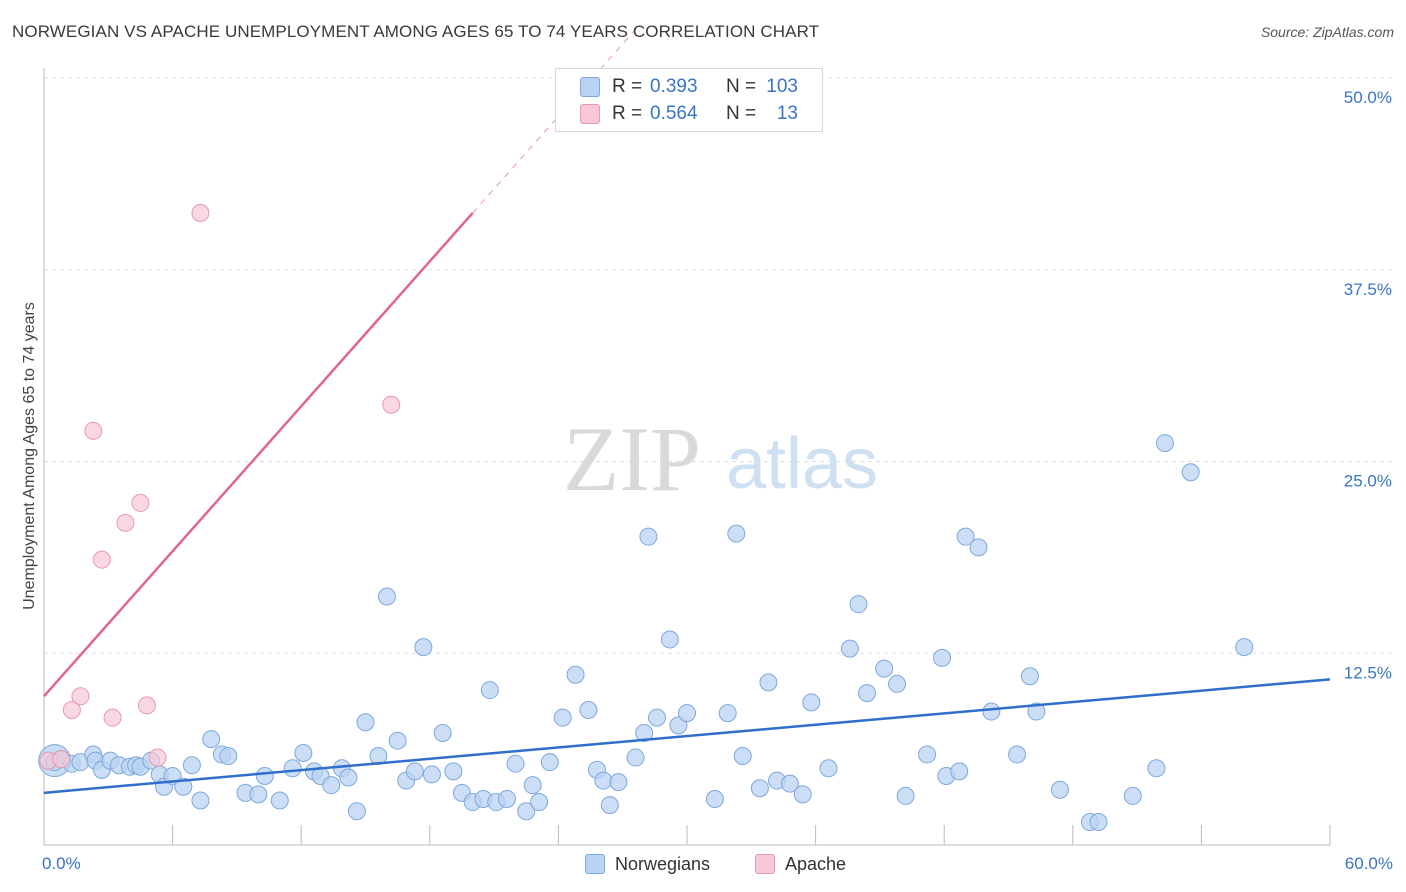  I want to click on watermark-zip: ZIP, so click(632, 459).